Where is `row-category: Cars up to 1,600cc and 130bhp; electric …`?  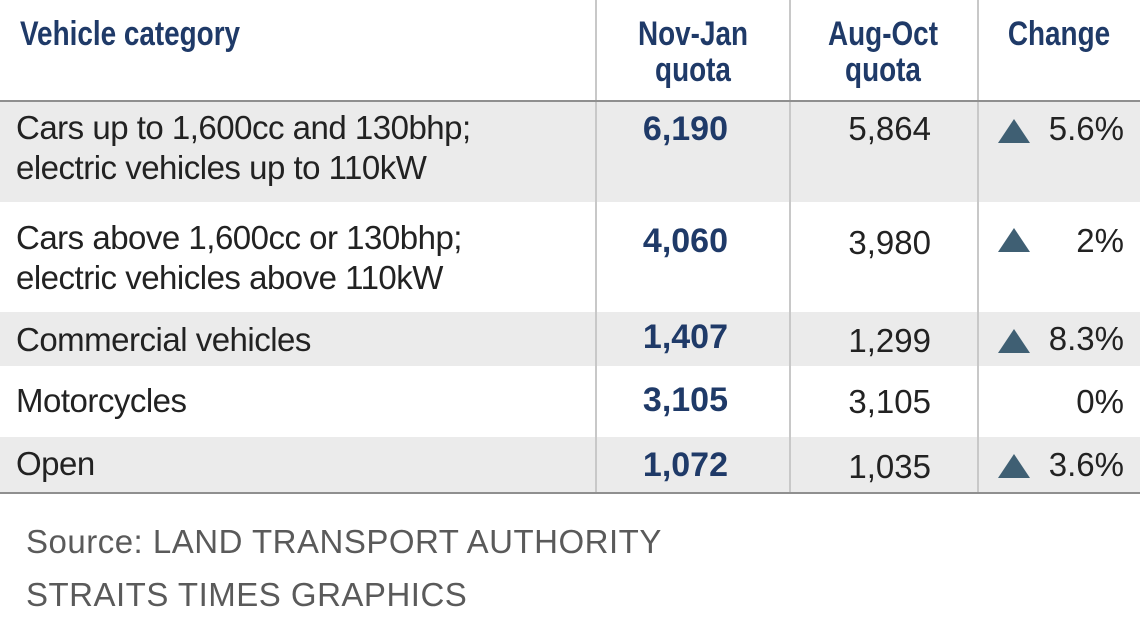
row-category: Cars up to 1,600cc and 130bhp; electric … is located at coordinates (301, 148).